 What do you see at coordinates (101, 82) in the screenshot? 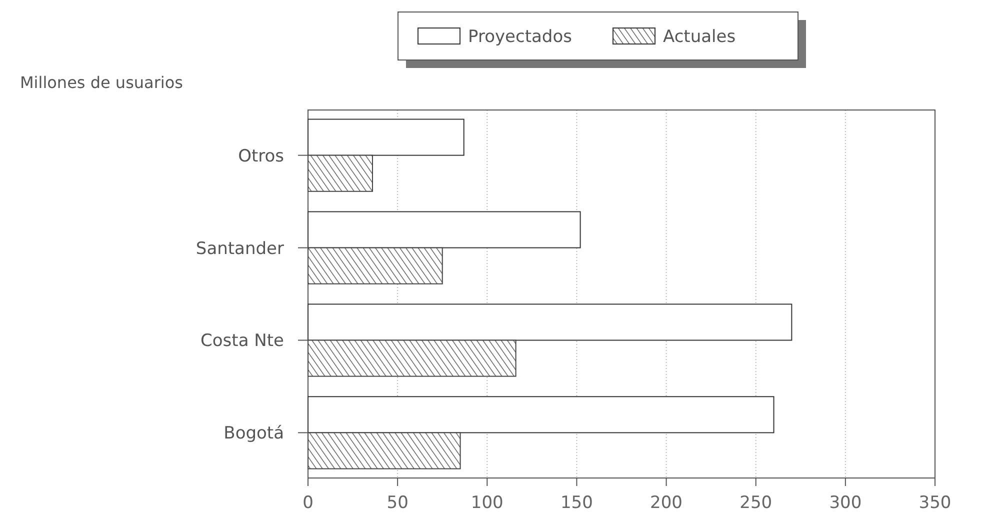
I see `y-axis-title: Millones de usuarios` at bounding box center [101, 82].